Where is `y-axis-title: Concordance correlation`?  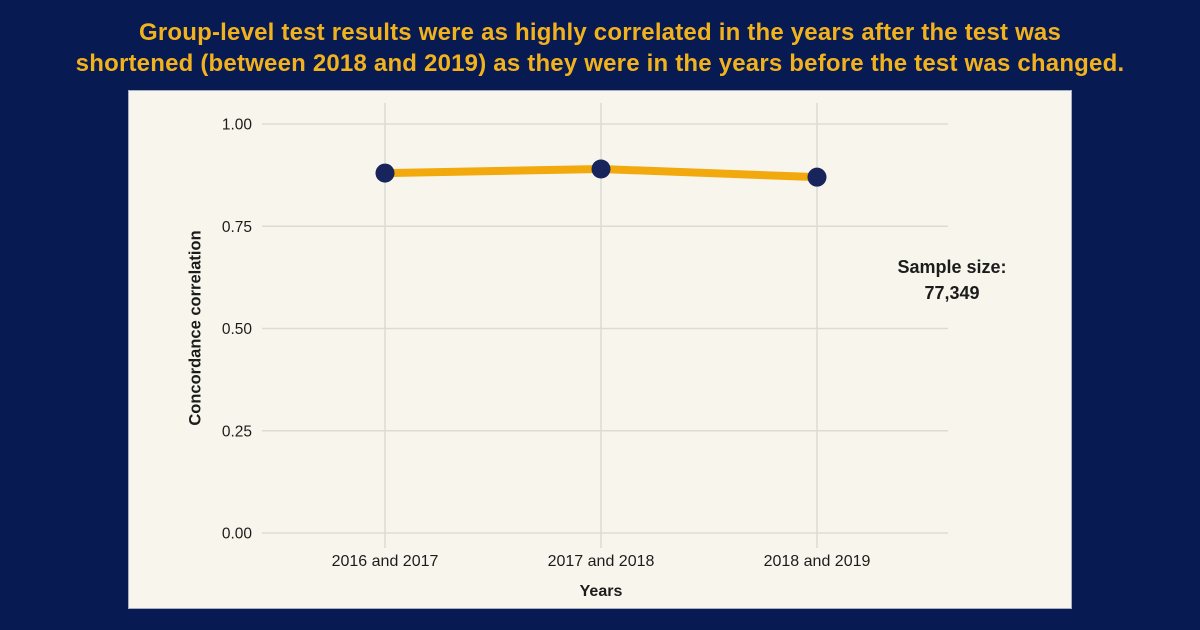 y-axis-title: Concordance correlation is located at coordinates (195, 328).